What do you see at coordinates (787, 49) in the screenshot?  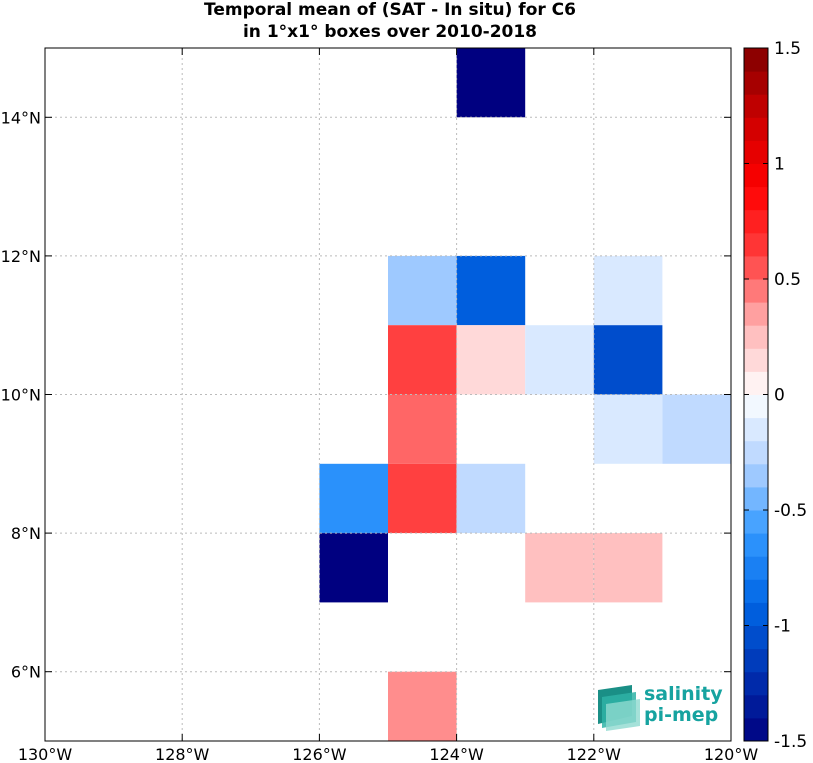 I see `colorbar-tick-label: 1.5` at bounding box center [787, 49].